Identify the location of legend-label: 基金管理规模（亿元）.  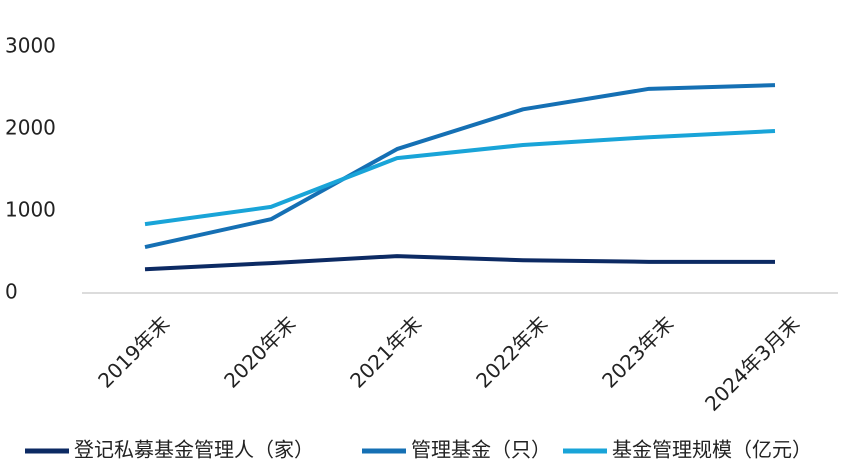
(712, 450).